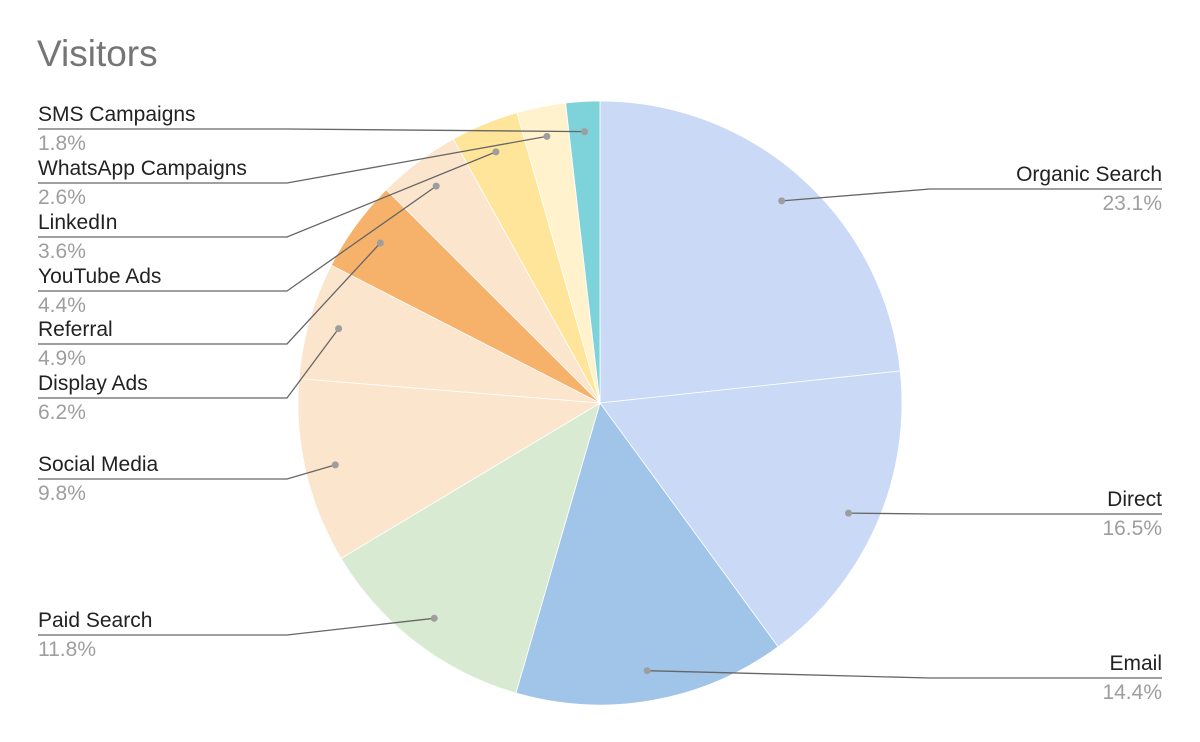 The width and height of the screenshot is (1200, 742). I want to click on leader-dot-paid-search, so click(434, 618).